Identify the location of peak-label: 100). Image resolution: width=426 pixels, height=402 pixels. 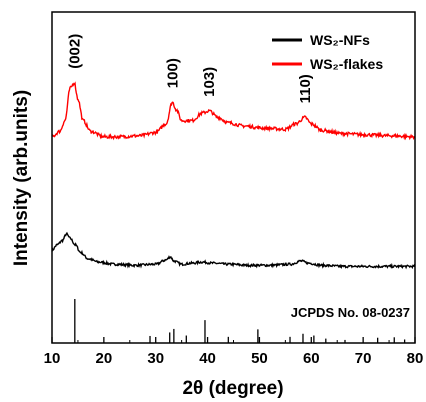
(172, 73).